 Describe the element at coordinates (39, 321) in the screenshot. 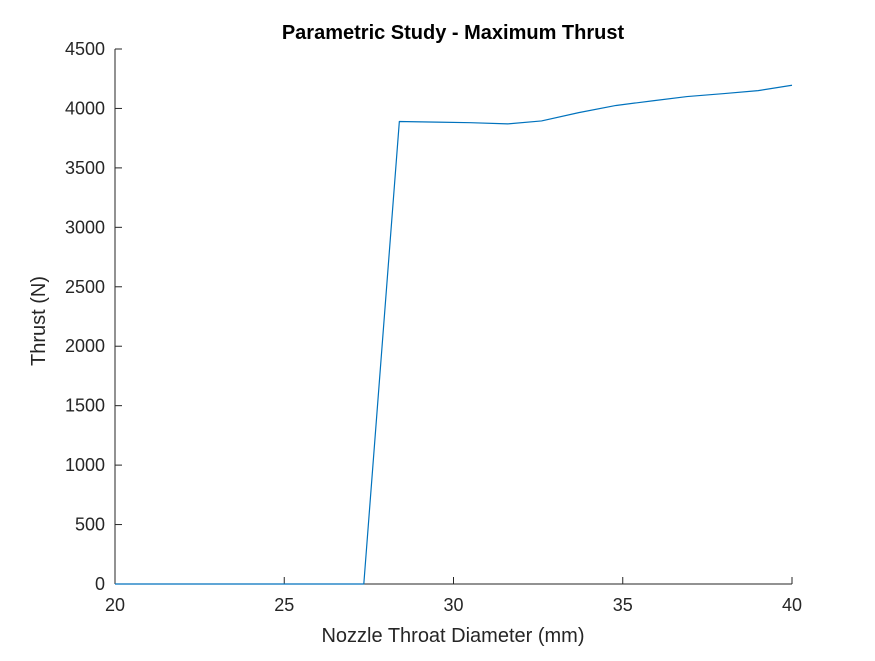

I see `y-axis-label: Thrust (N)` at that location.